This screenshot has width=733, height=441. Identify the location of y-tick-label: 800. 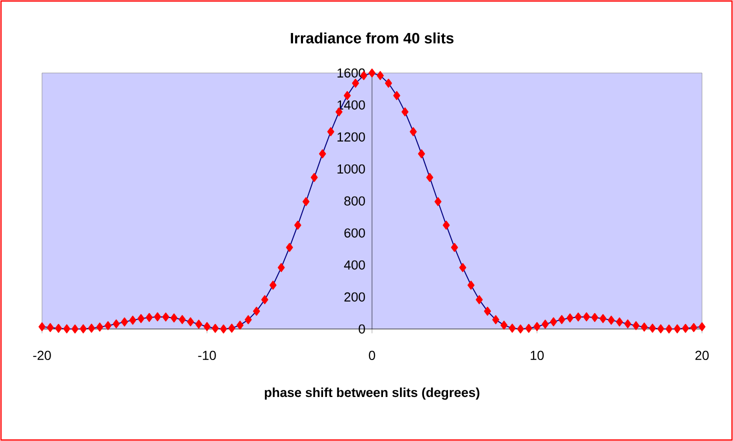
(354, 201).